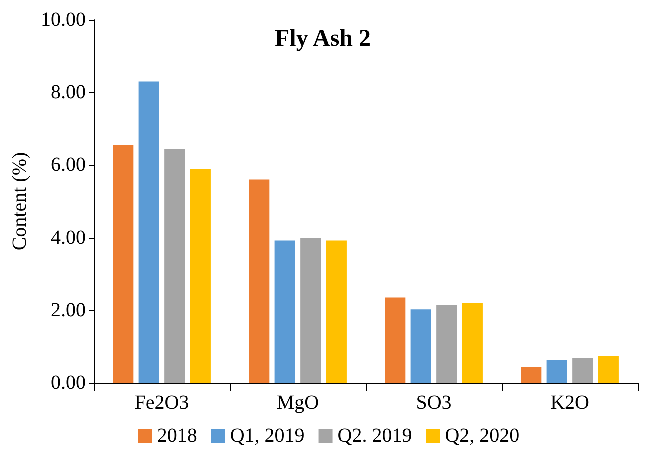 This screenshot has width=658, height=453. I want to click on chart-title: Fly Ash 2, so click(323, 39).